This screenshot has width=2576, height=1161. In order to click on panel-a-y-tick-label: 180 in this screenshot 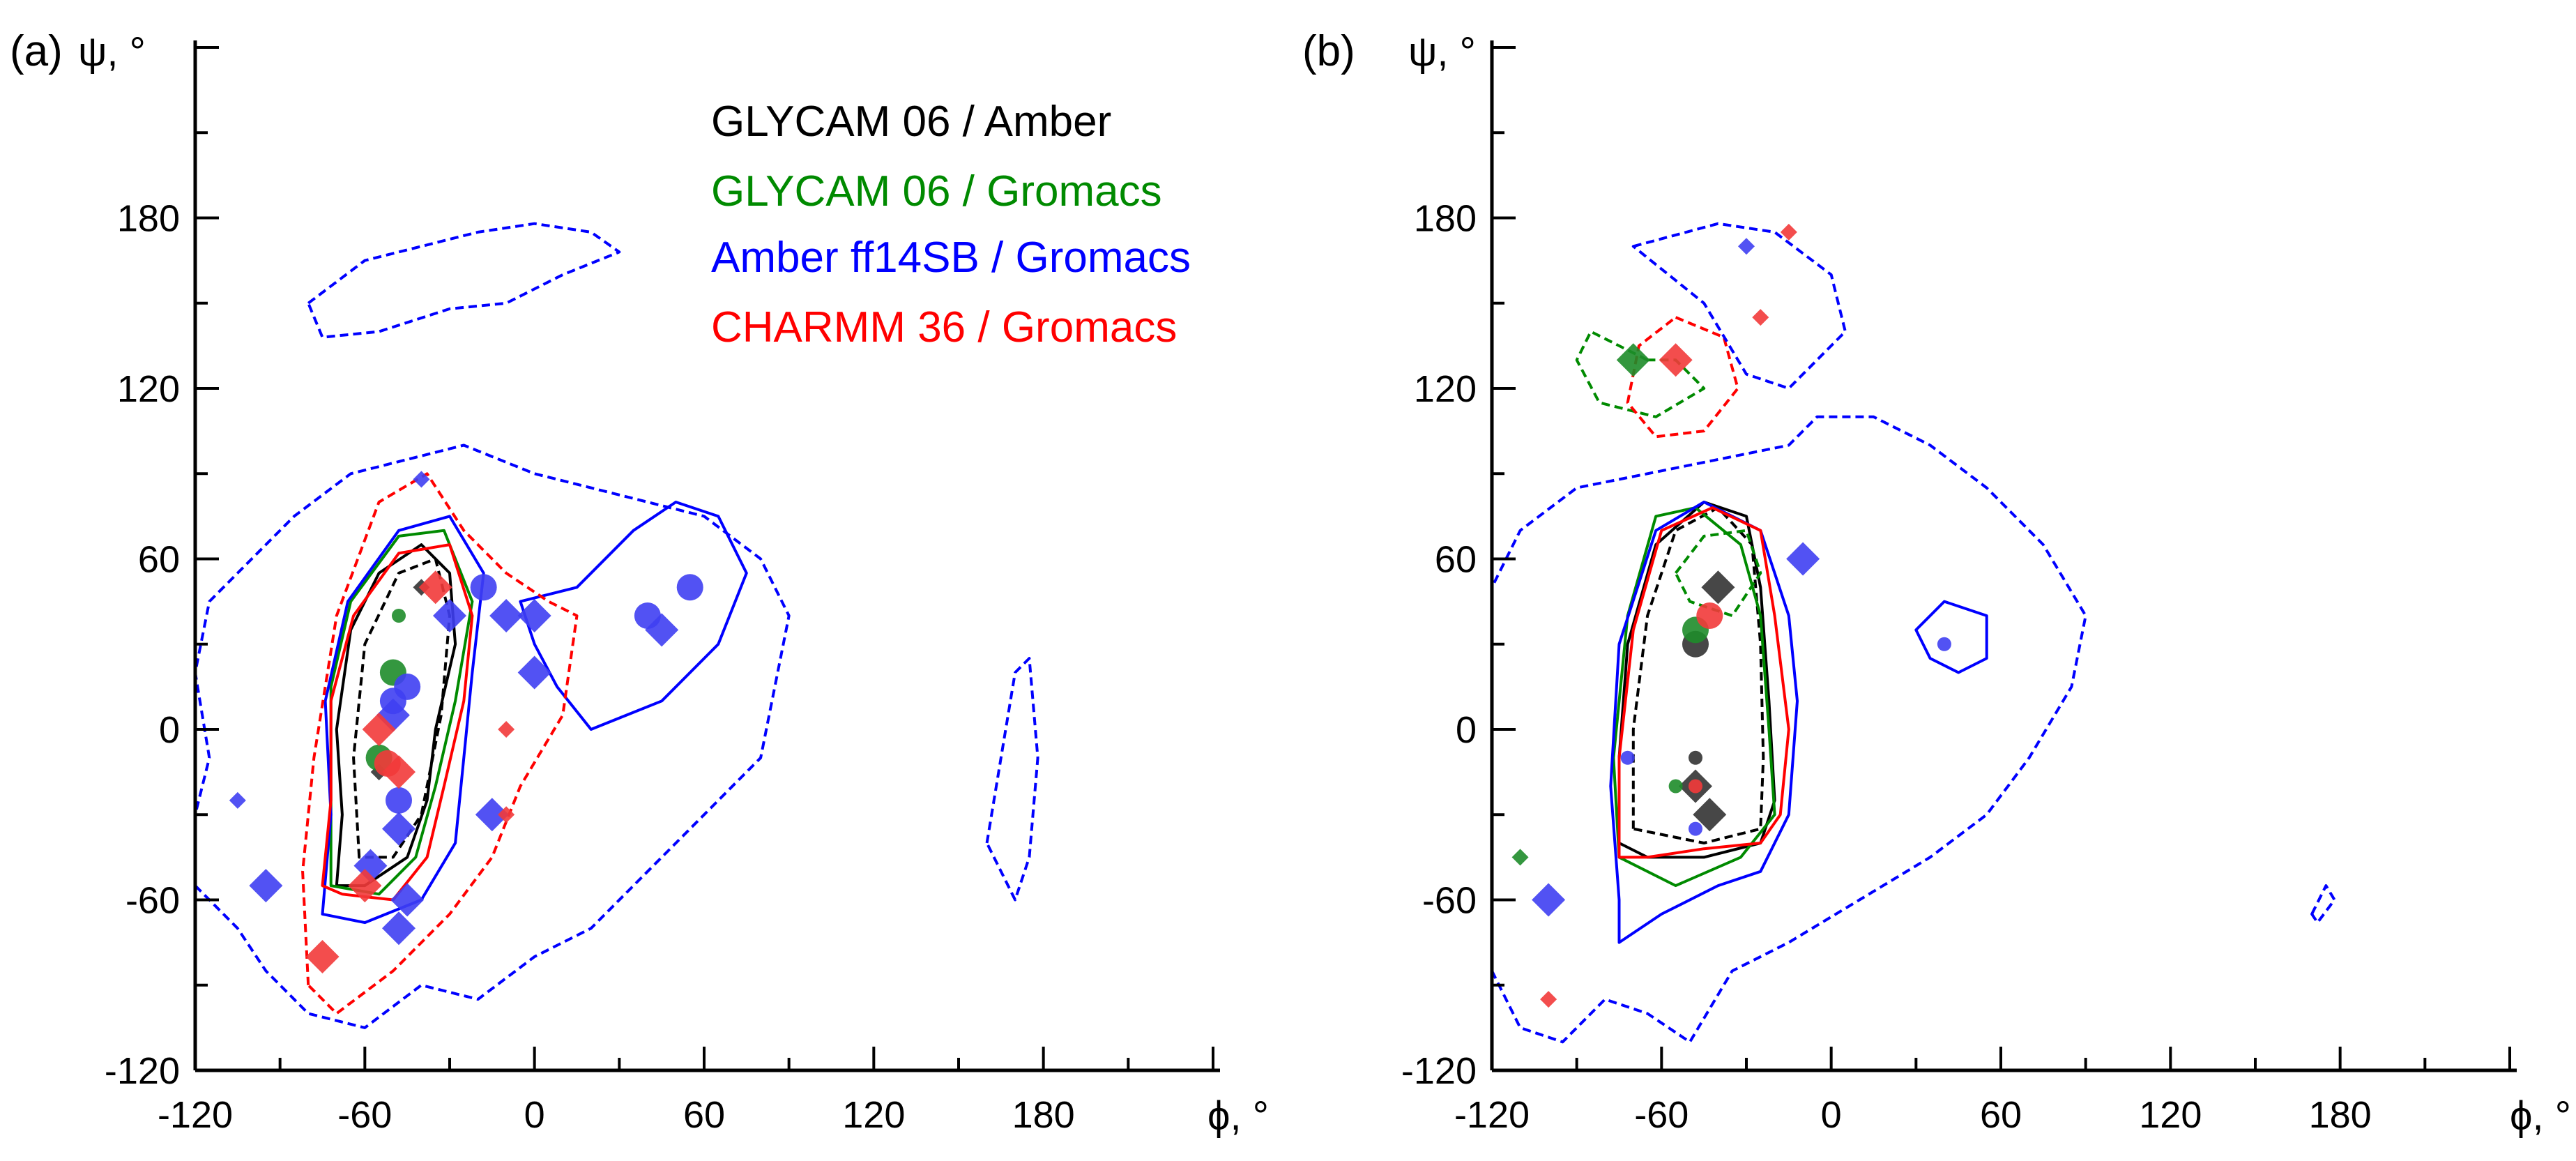, I will do `click(148, 219)`.